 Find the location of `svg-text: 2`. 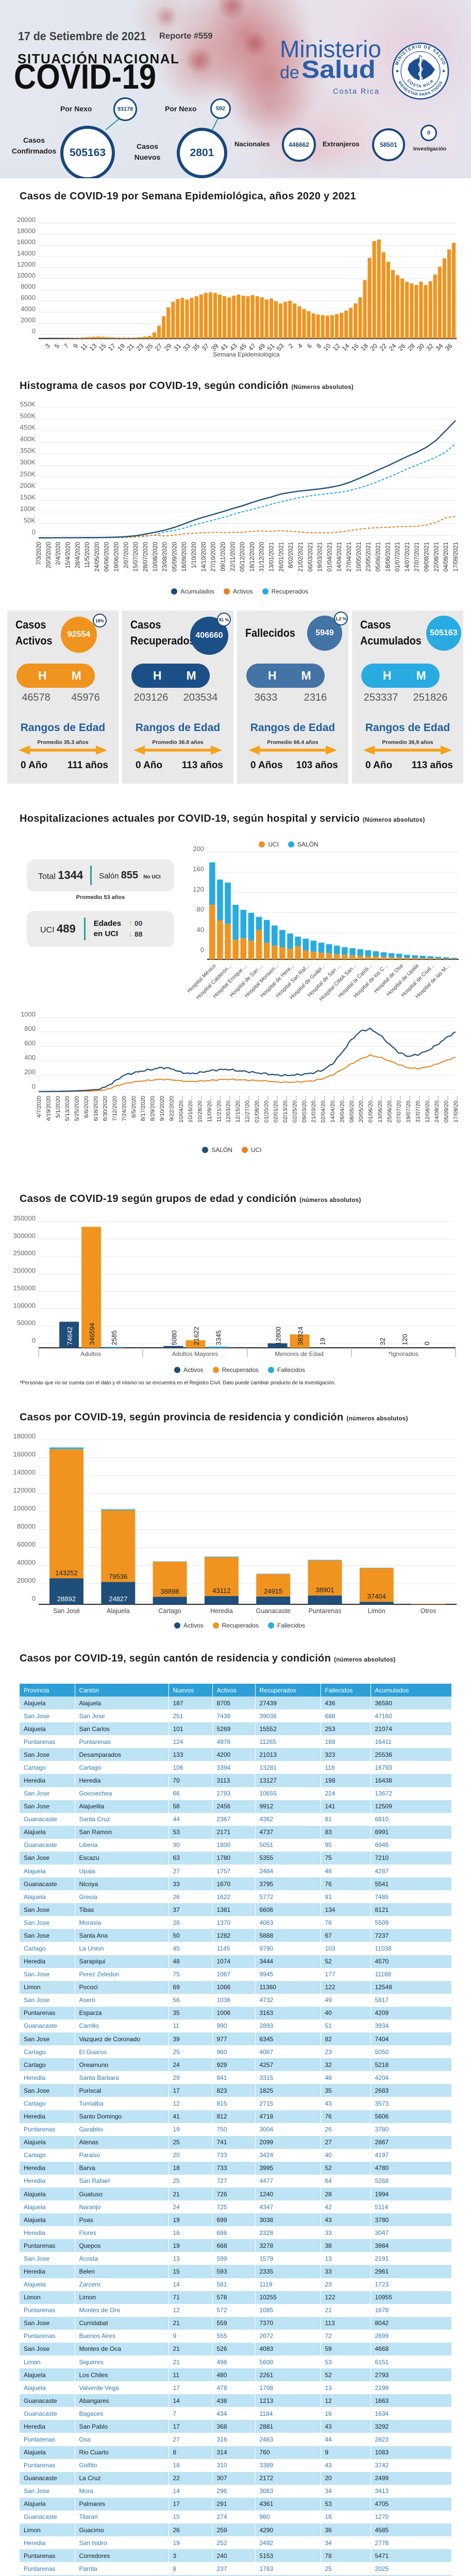

svg-text: 2 is located at coordinates (291, 346).